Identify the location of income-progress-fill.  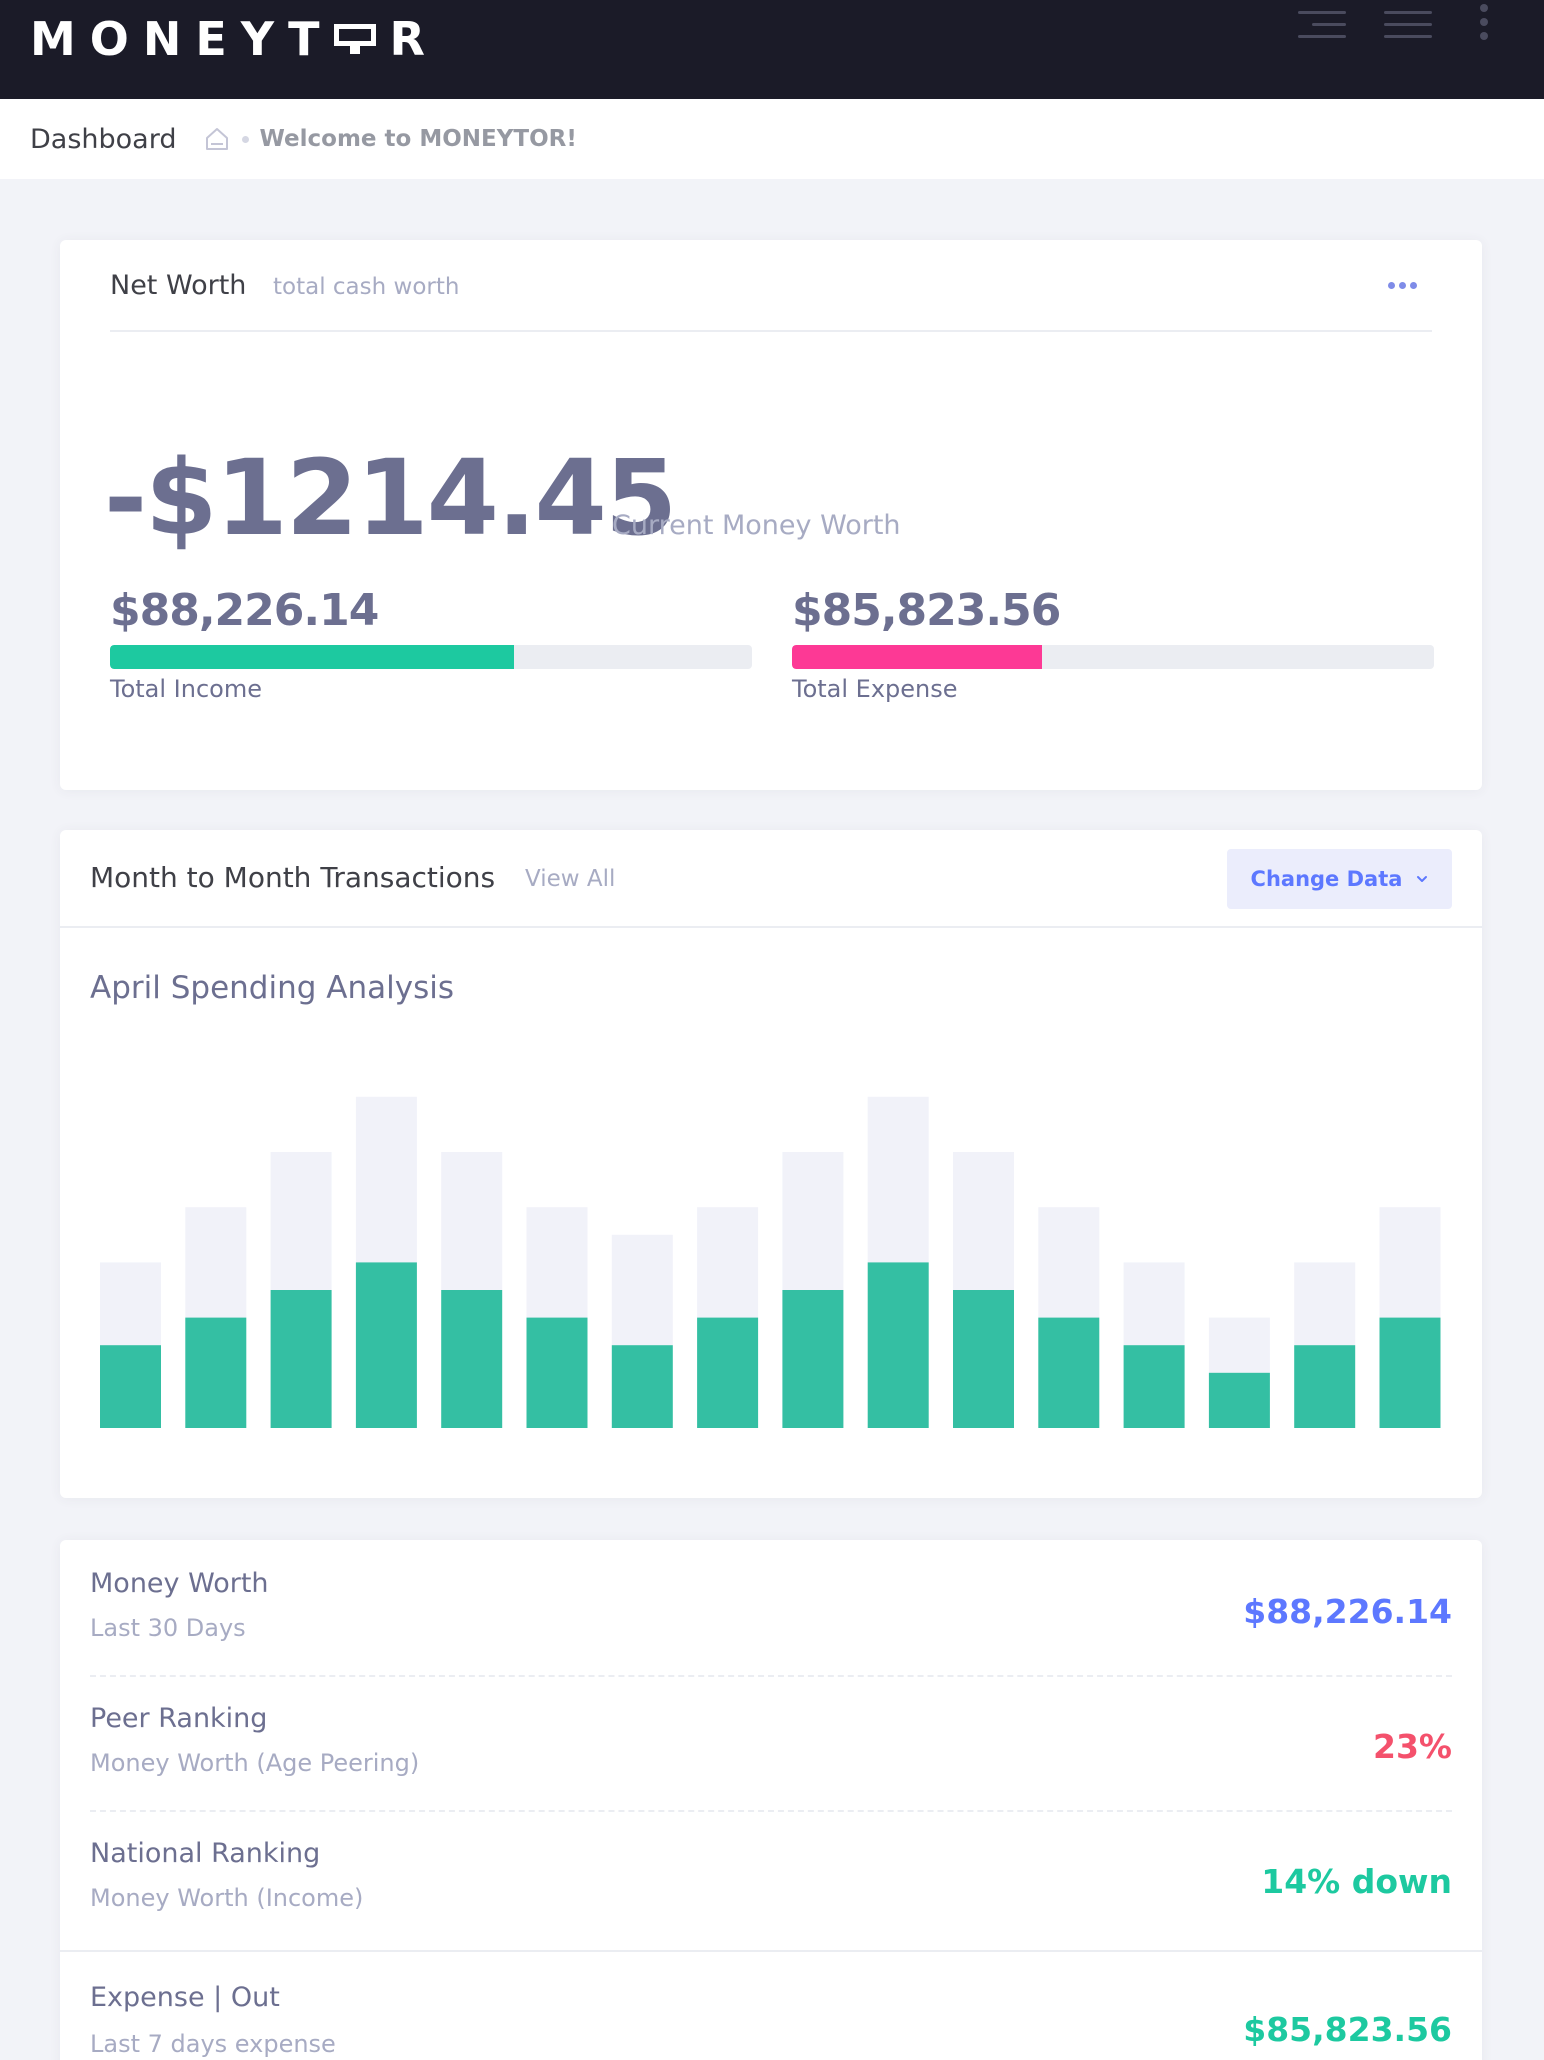
(312, 657).